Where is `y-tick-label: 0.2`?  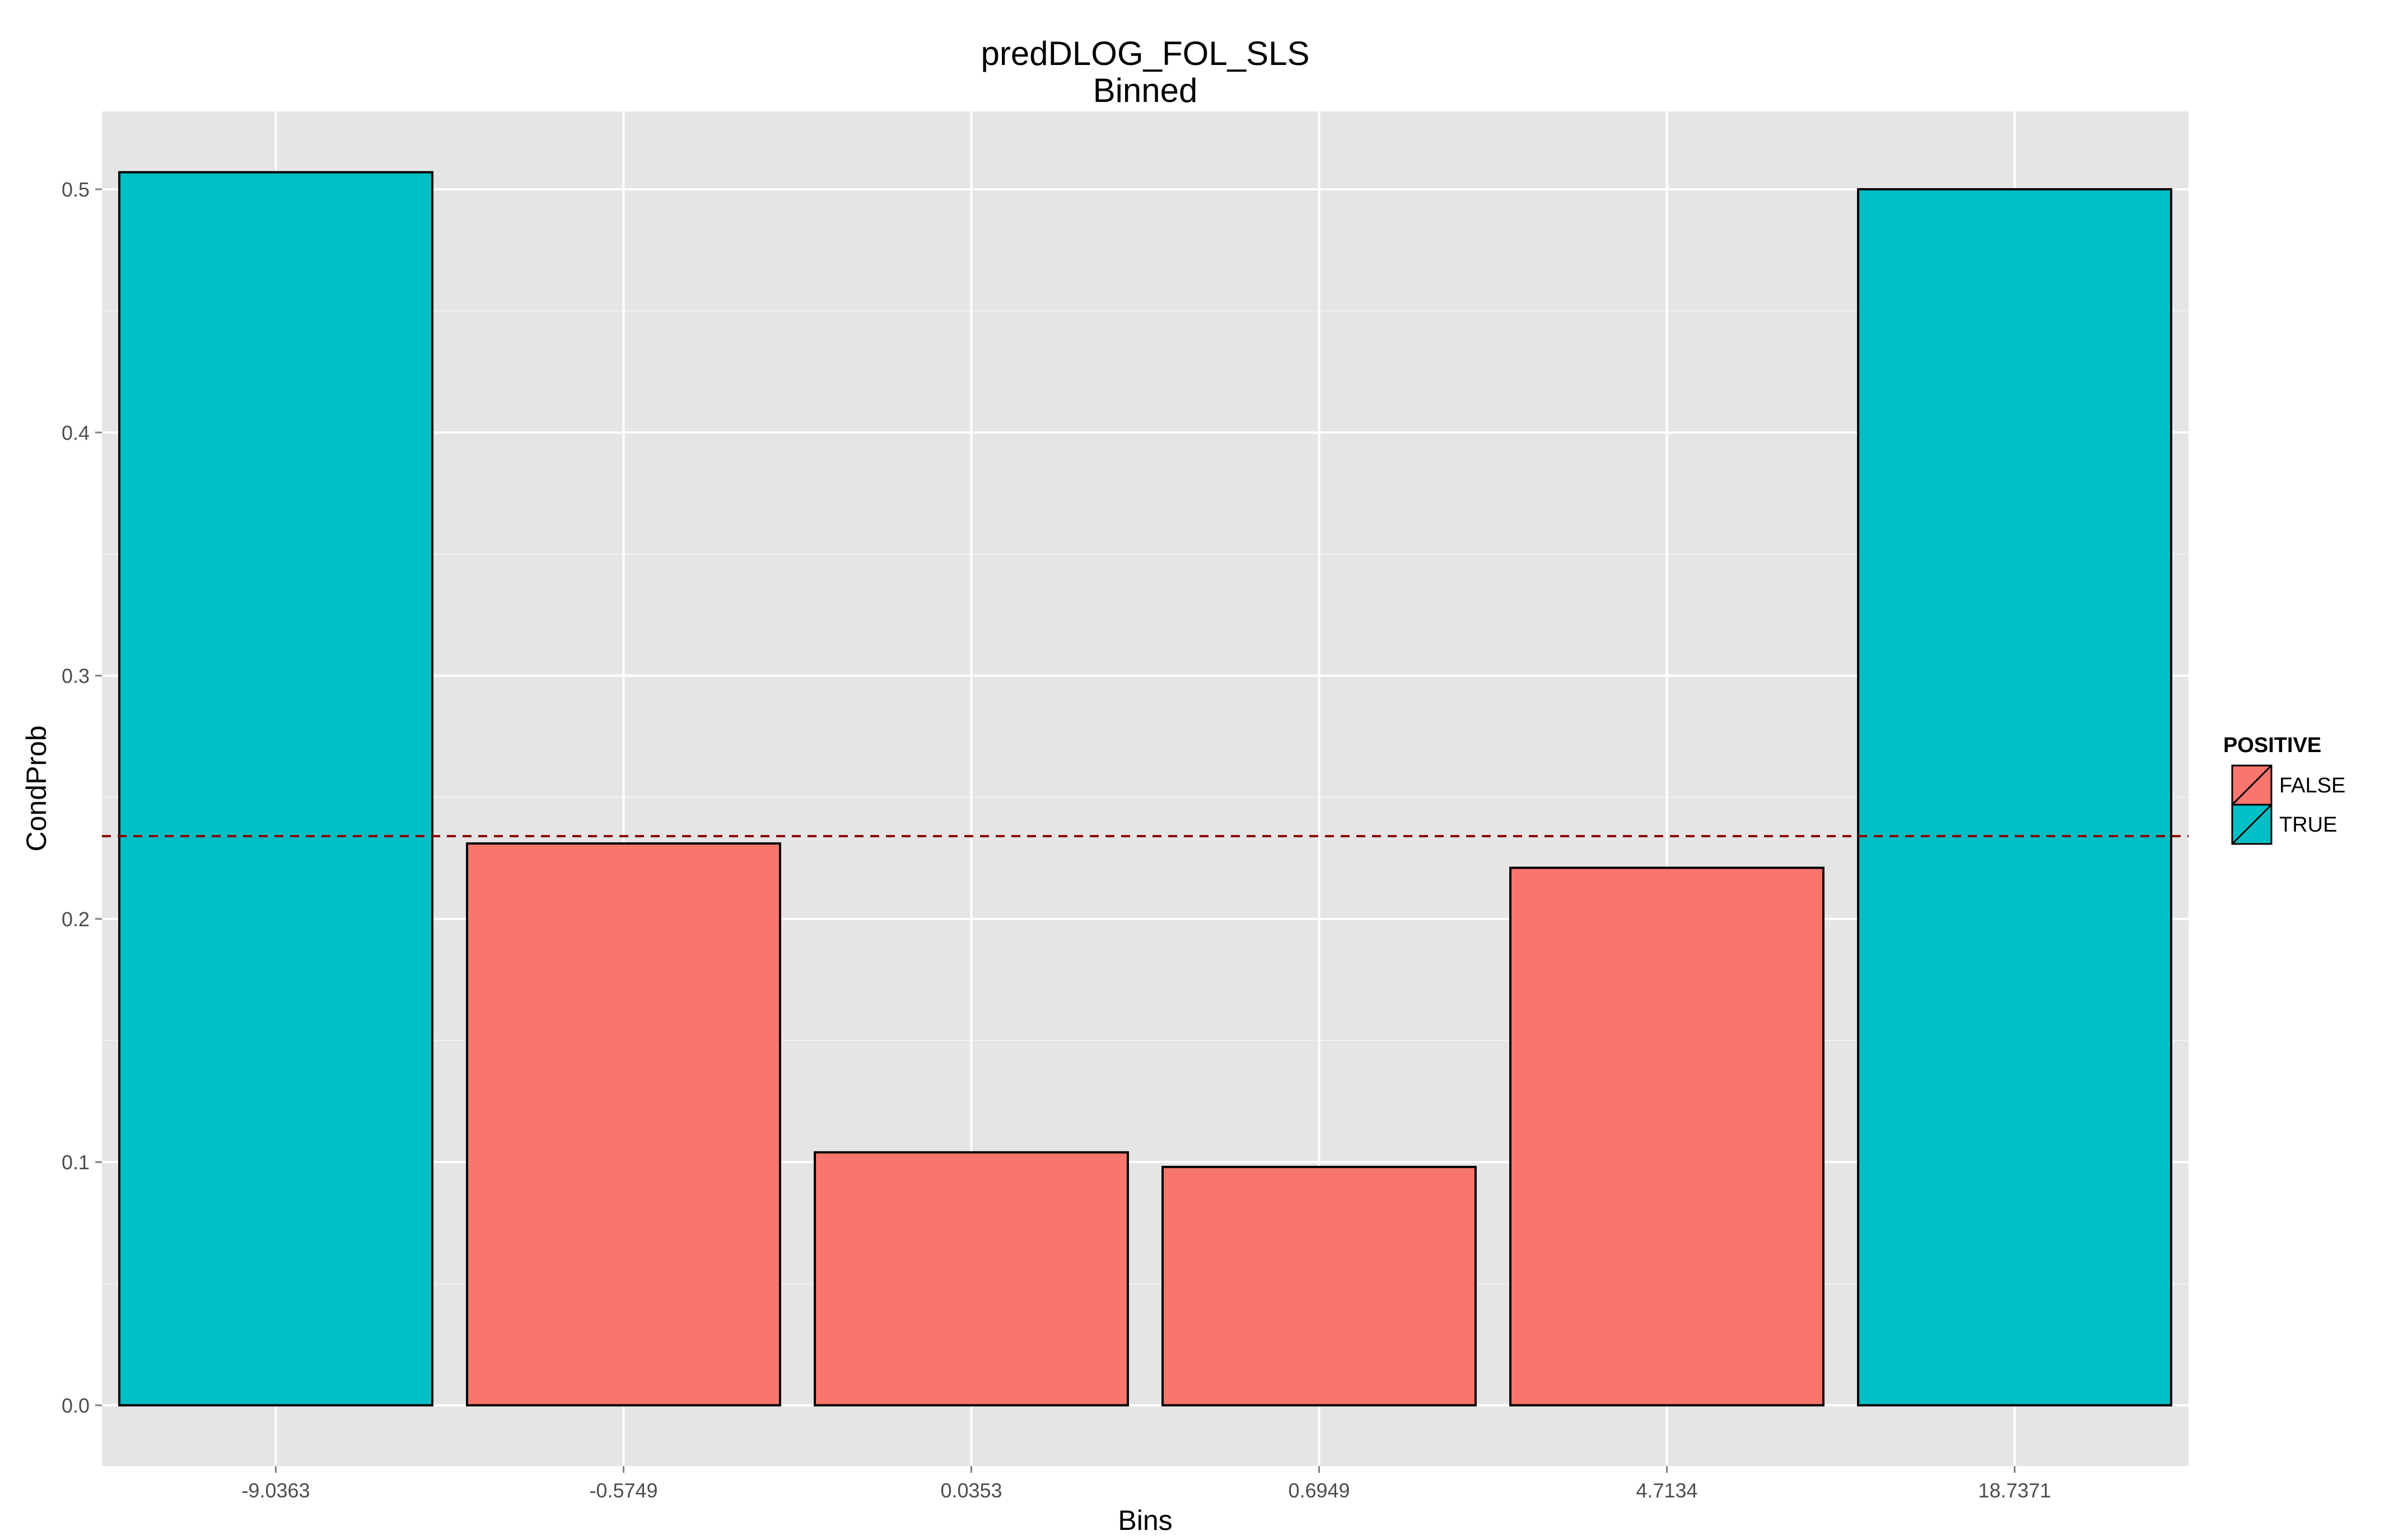 y-tick-label: 0.2 is located at coordinates (76, 920).